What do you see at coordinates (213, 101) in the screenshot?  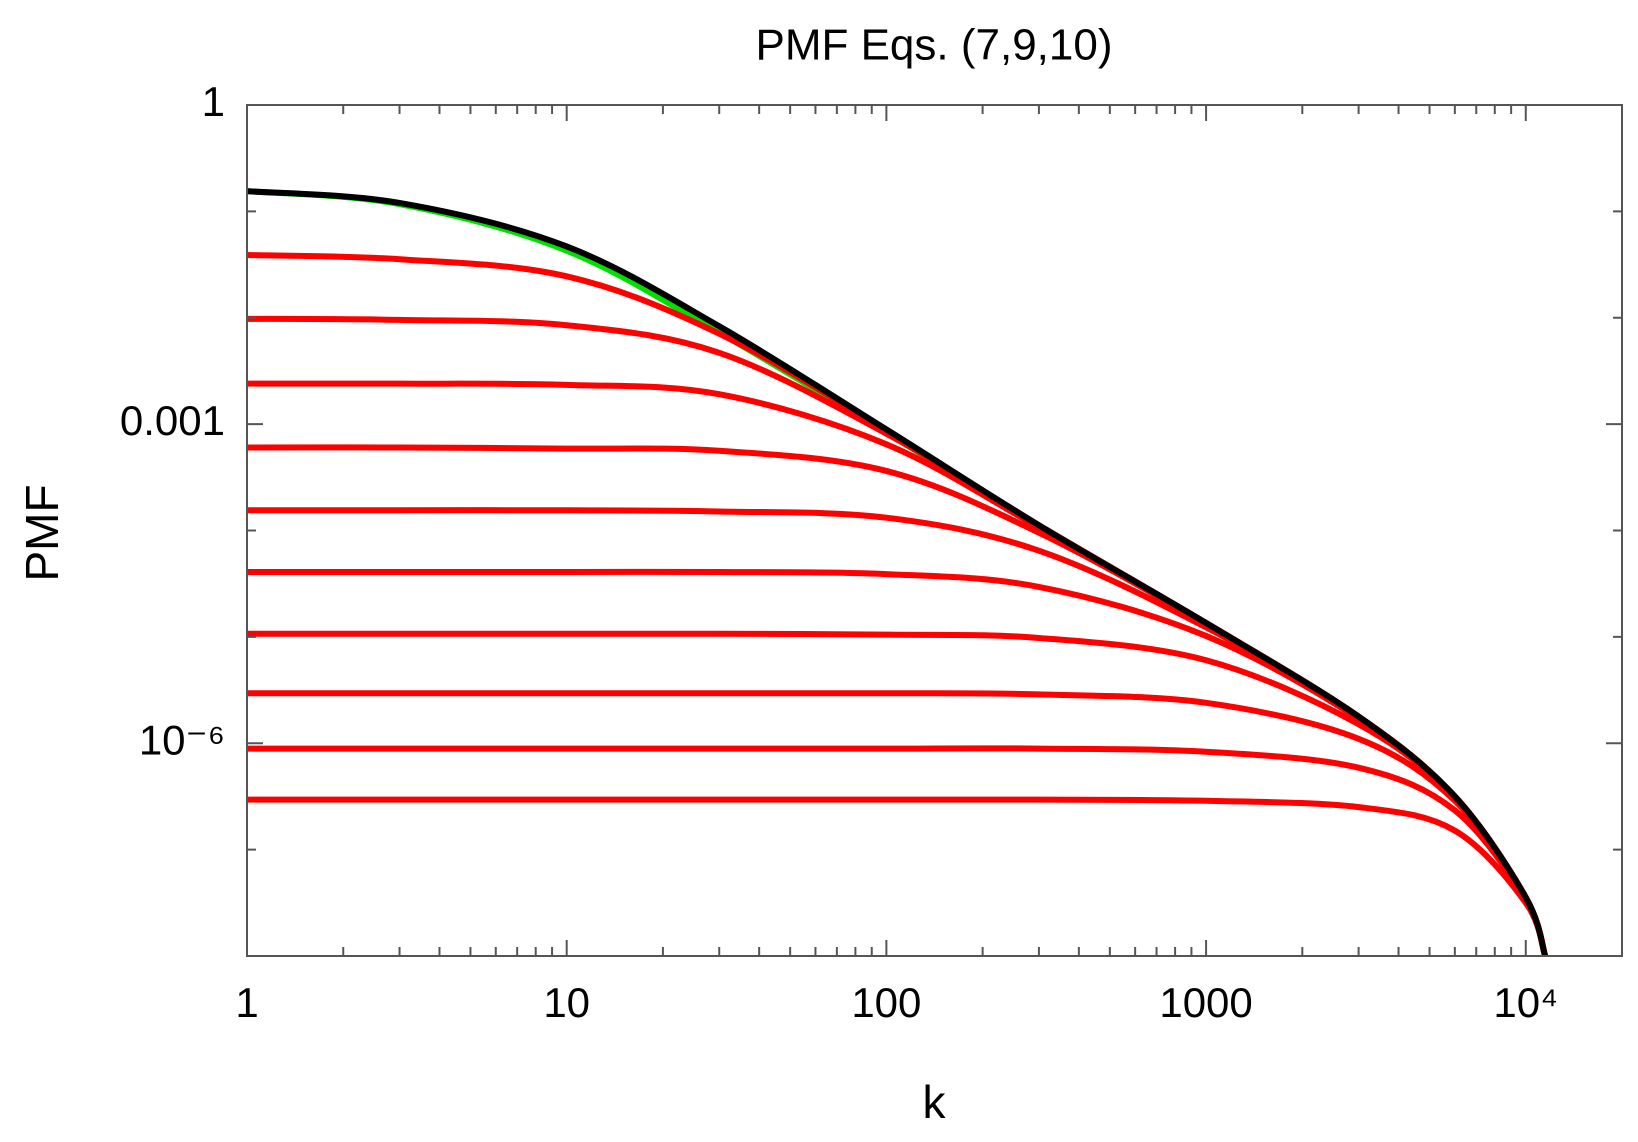 I see `y-tick-label: 1` at bounding box center [213, 101].